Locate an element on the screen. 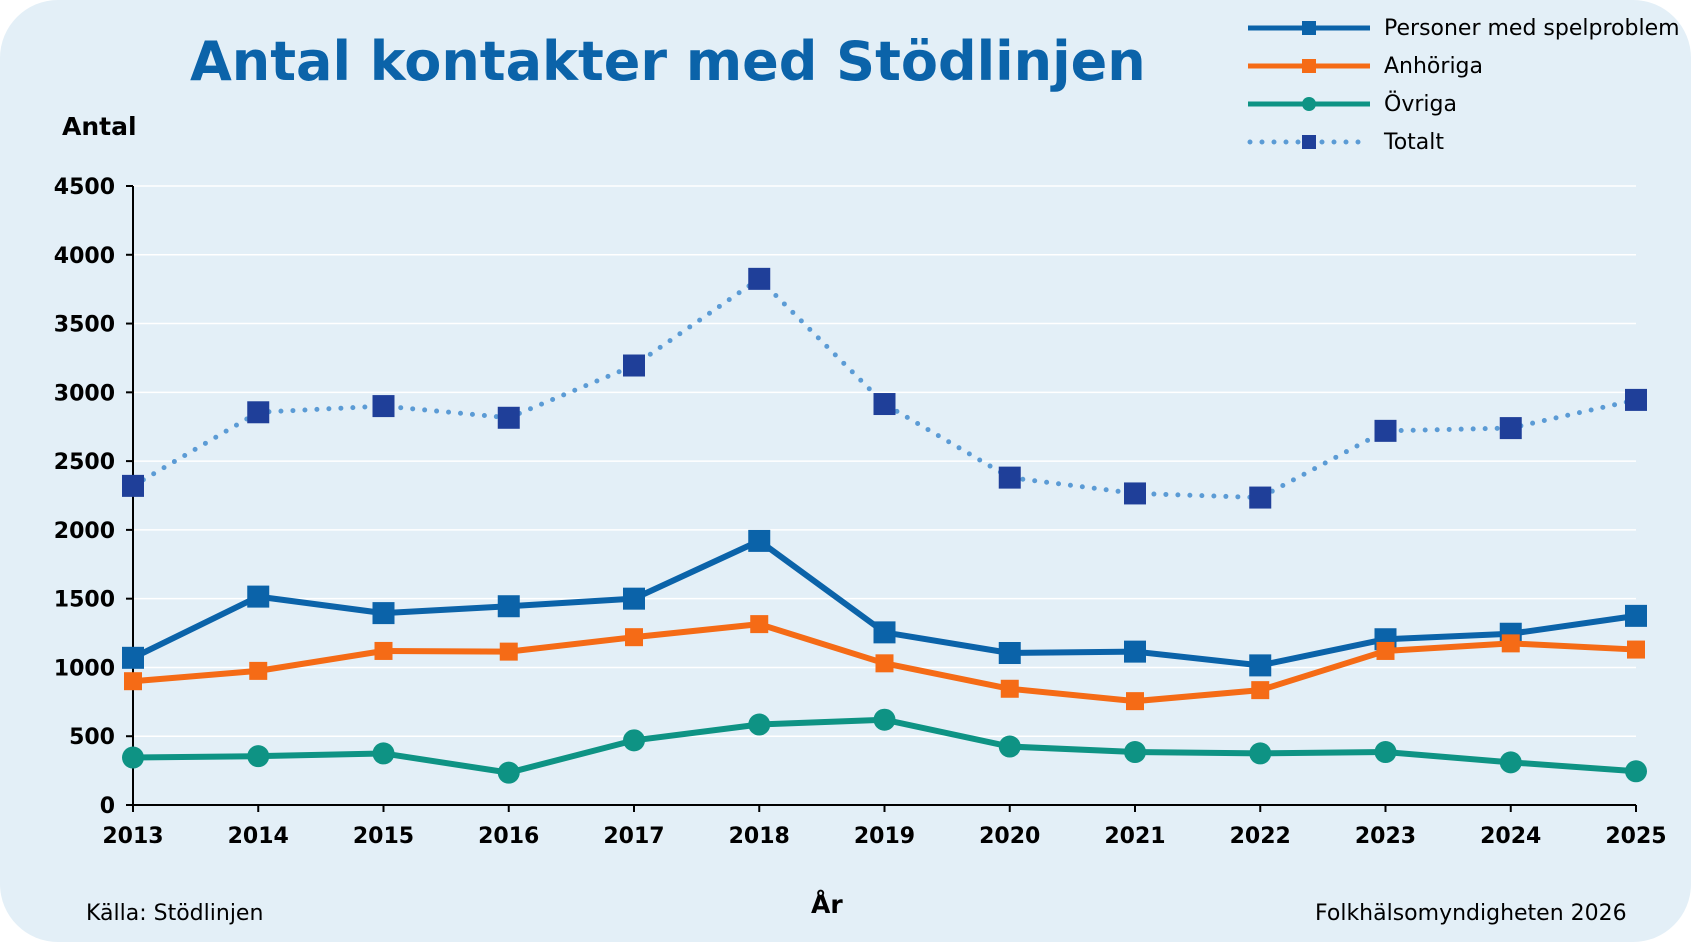  legend-label-anhoriga: Anhöriga is located at coordinates (1433, 66).